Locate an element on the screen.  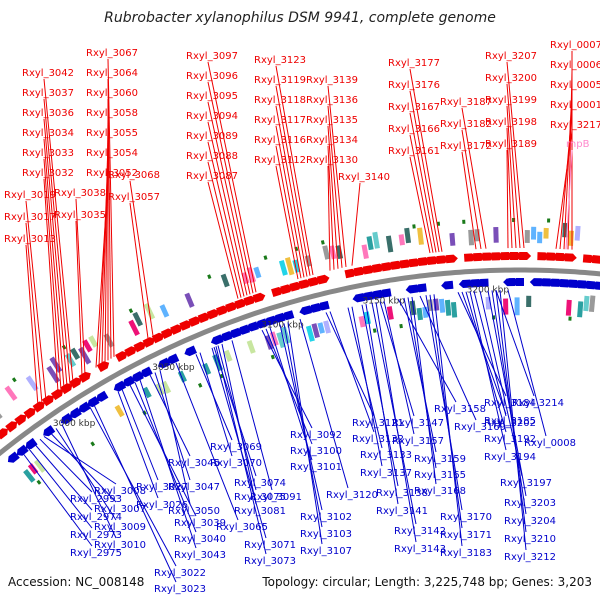
forward-gene-label: Rxyl_3060 is located at coordinates (112, 93).